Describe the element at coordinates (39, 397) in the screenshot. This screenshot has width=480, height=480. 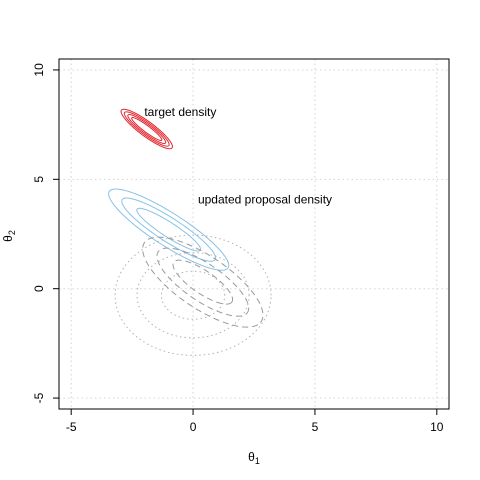
I see `y-tick-label: -5` at that location.